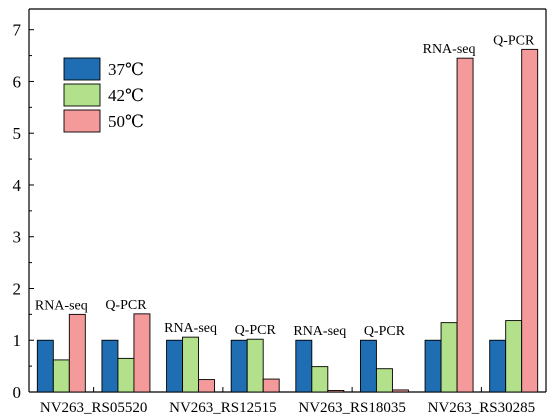  Describe the element at coordinates (17, 288) in the screenshot. I see `y-tick-label: 2` at that location.